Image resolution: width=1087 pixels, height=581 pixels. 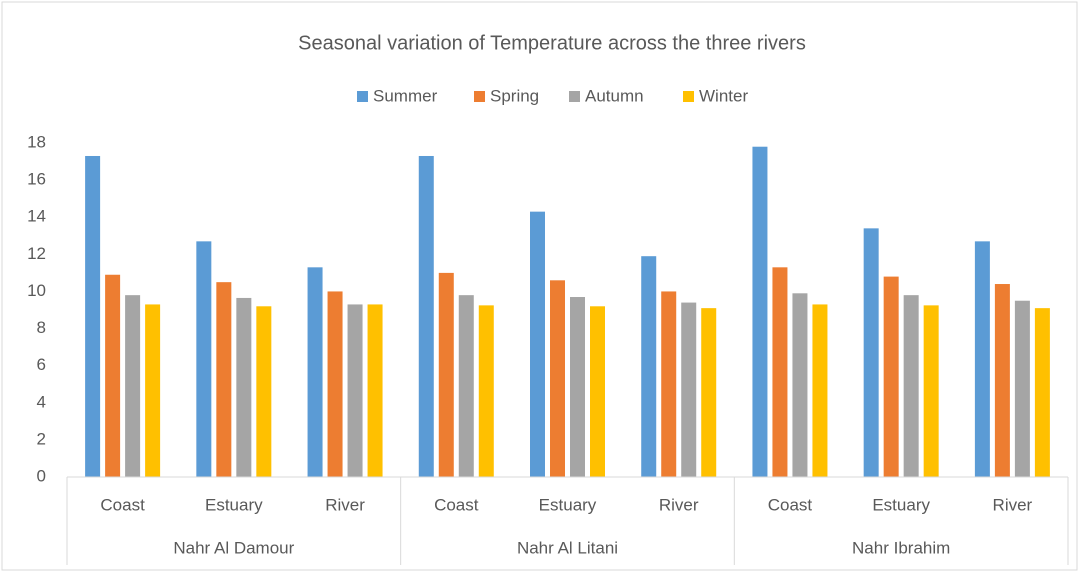 I want to click on legend-label: Autumn, so click(x=614, y=95).